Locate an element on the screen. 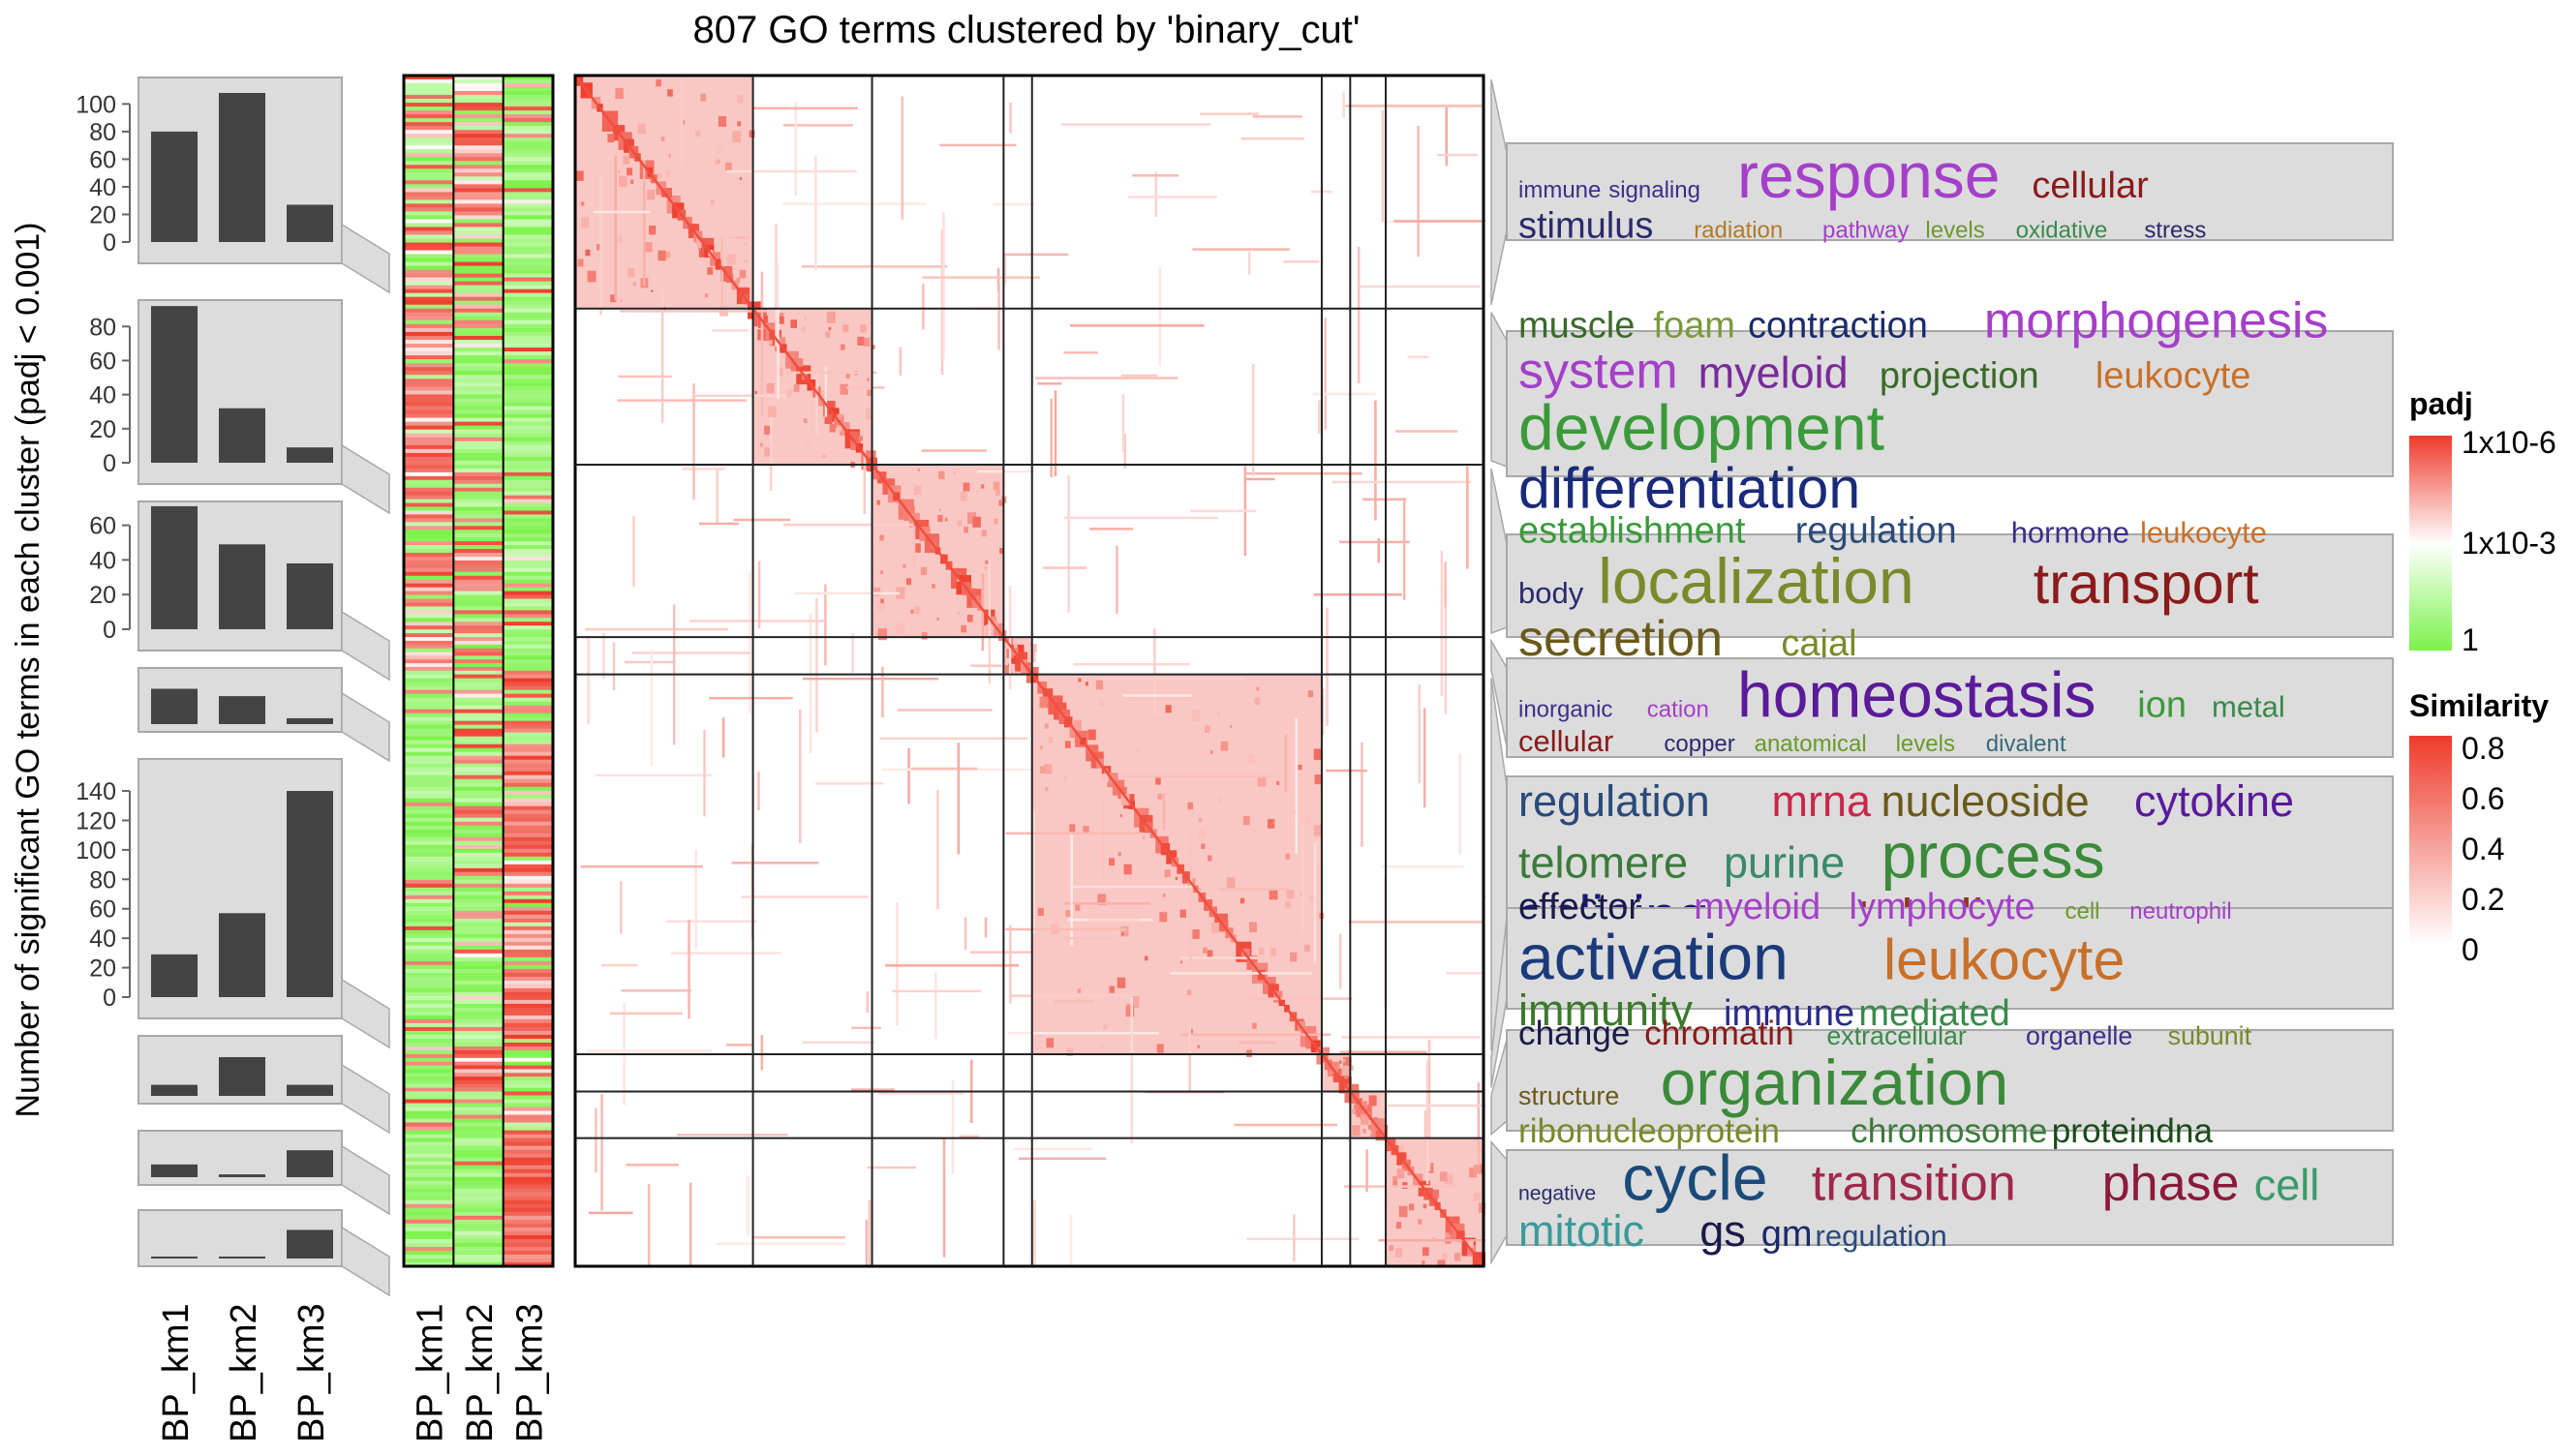 This screenshot has width=2570, height=1456. keyword-regulation: regulation is located at coordinates (1882, 1236).